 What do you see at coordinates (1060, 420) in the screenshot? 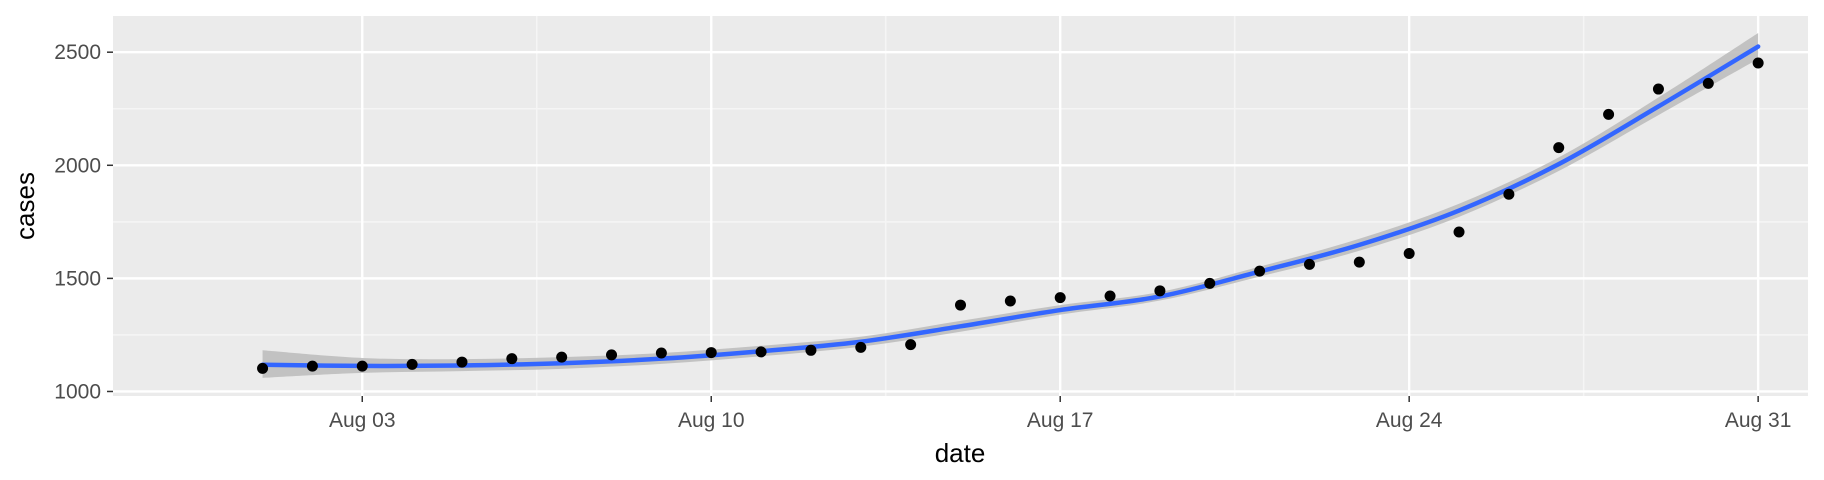
I see `x-tick-label: Aug 17` at bounding box center [1060, 420].